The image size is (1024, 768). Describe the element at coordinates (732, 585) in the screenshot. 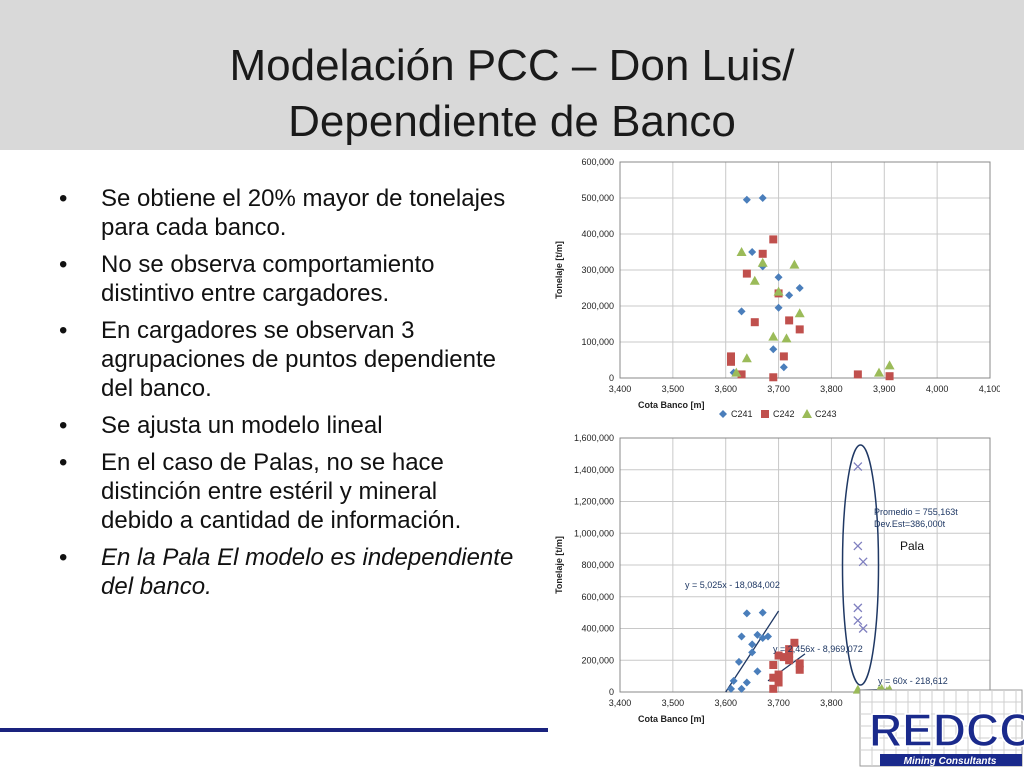

I see `annotation-equation-c241: y = 5,025x - 18,084,002` at that location.